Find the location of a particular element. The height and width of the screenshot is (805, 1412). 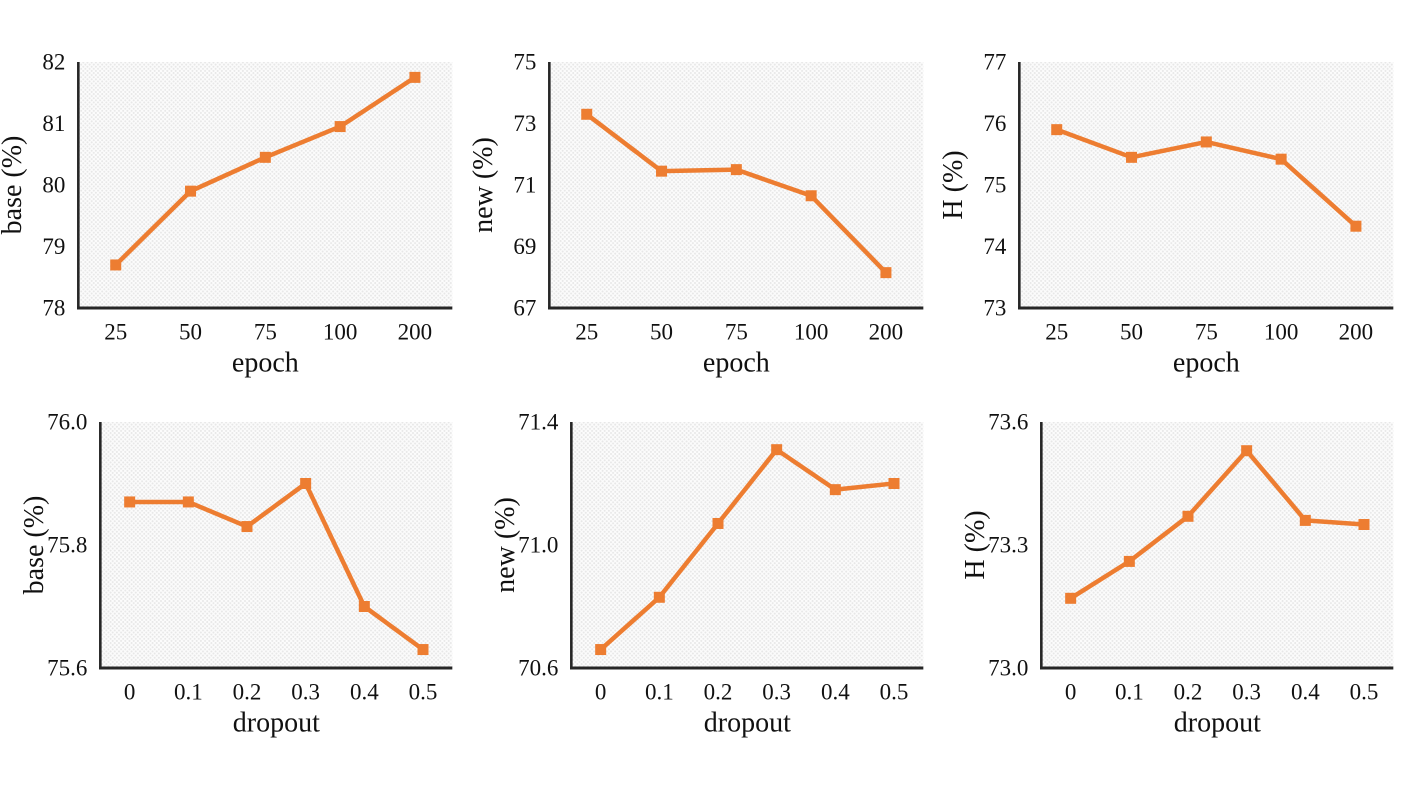

y-tick-label: 80 is located at coordinates (53, 185).